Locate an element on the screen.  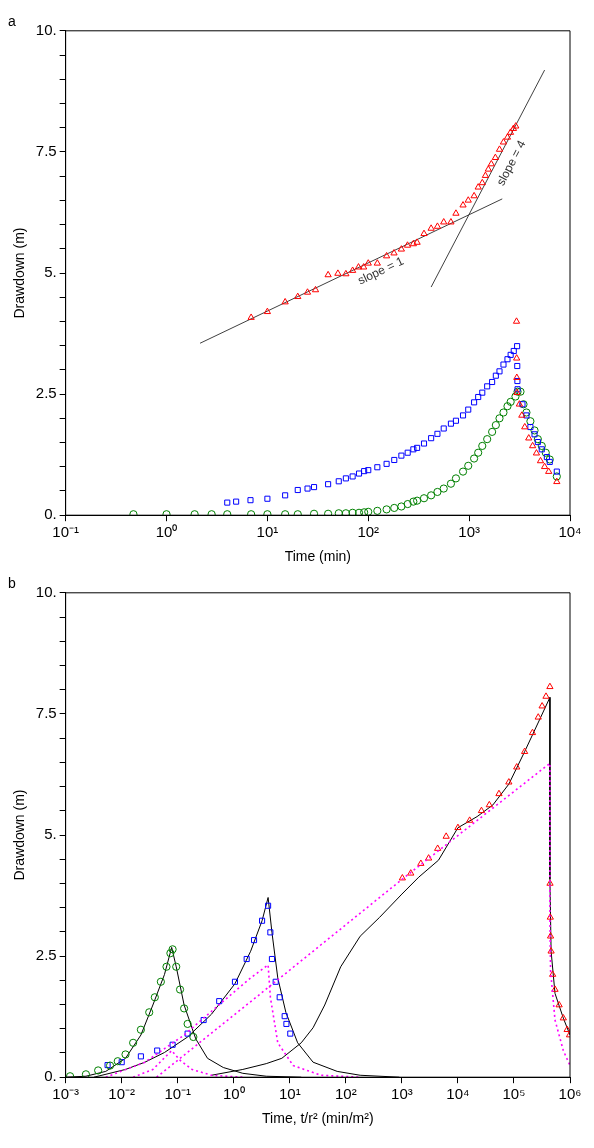
x-tick-label: 10⁵ is located at coordinates (514, 1094).